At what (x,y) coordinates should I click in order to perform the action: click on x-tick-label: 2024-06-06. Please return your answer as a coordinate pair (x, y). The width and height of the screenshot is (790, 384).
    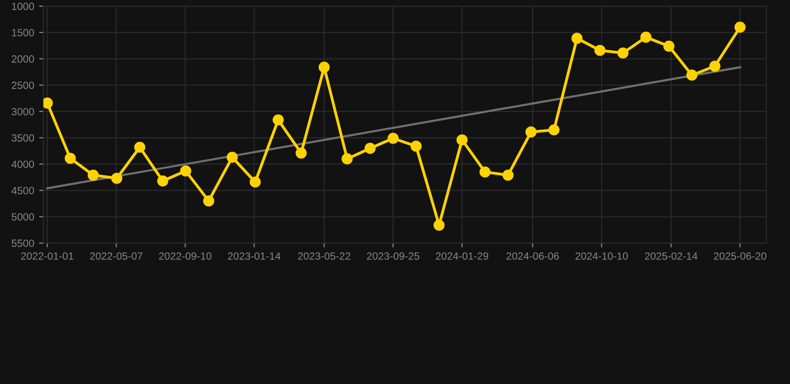
    Looking at the image, I should click on (532, 256).